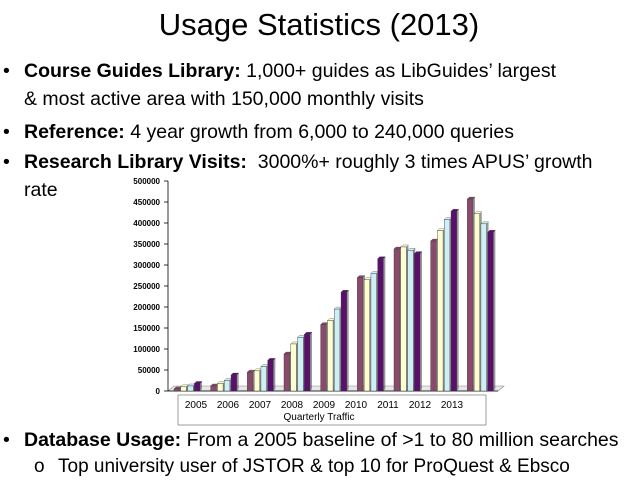 Image resolution: width=638 pixels, height=480 pixels. What do you see at coordinates (135, 162) in the screenshot?
I see `bullet-label: Research Library Visits:` at bounding box center [135, 162].